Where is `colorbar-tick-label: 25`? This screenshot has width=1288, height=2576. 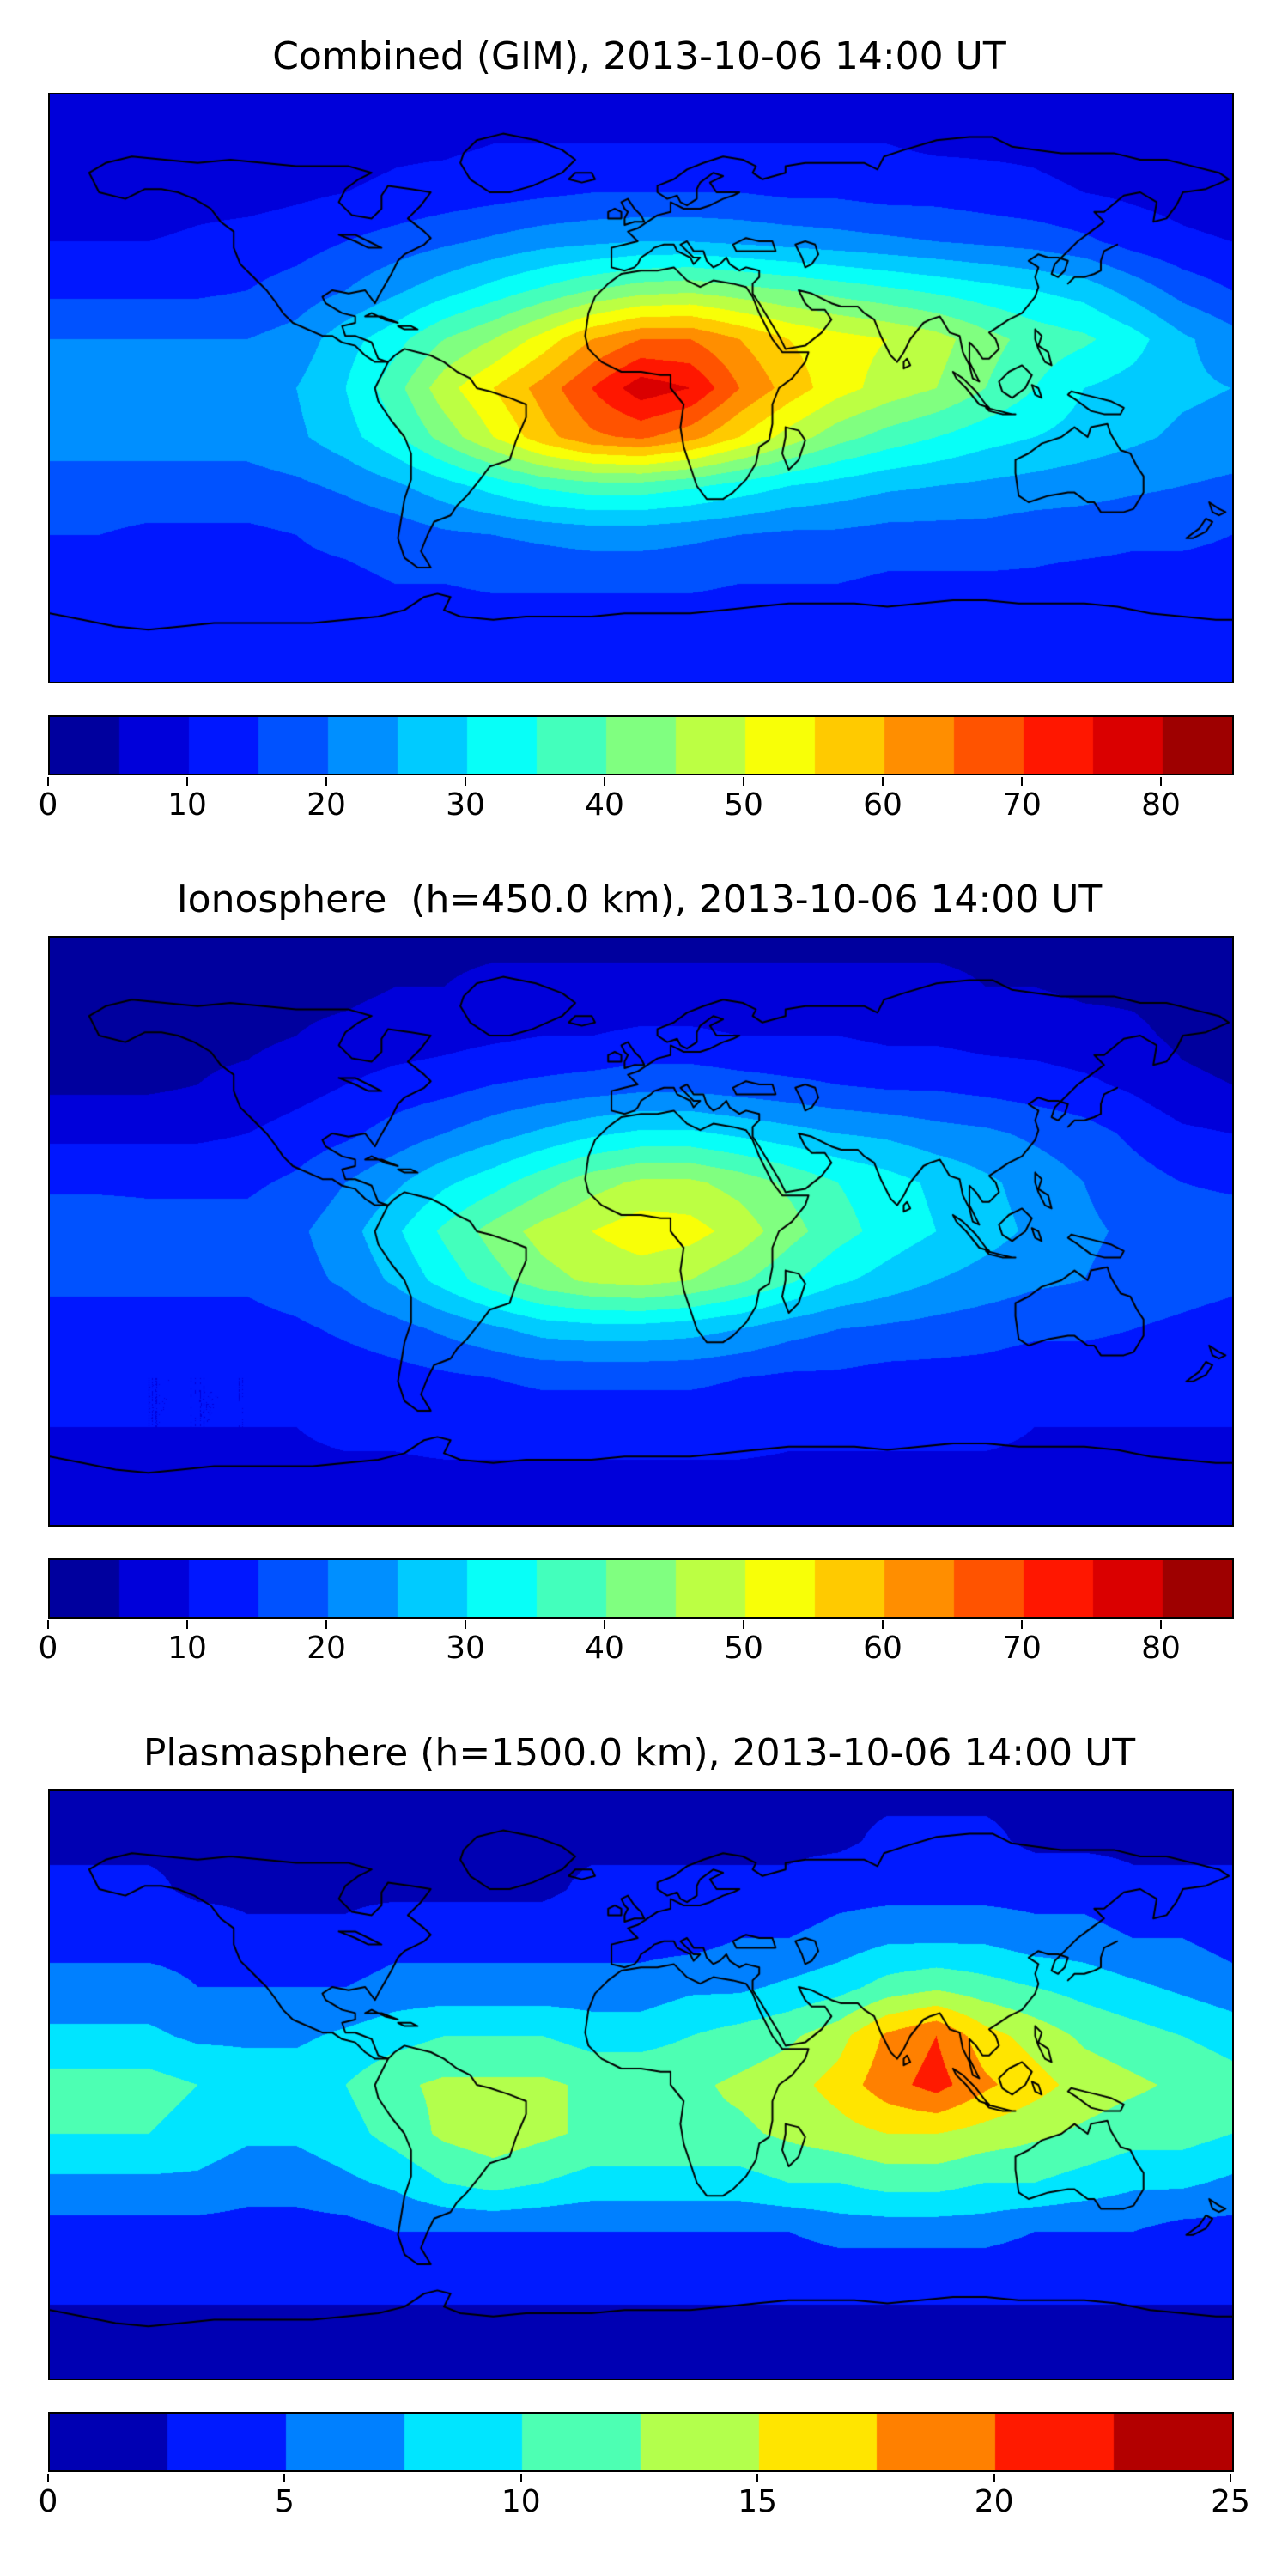 colorbar-tick-label: 25 is located at coordinates (1230, 2501).